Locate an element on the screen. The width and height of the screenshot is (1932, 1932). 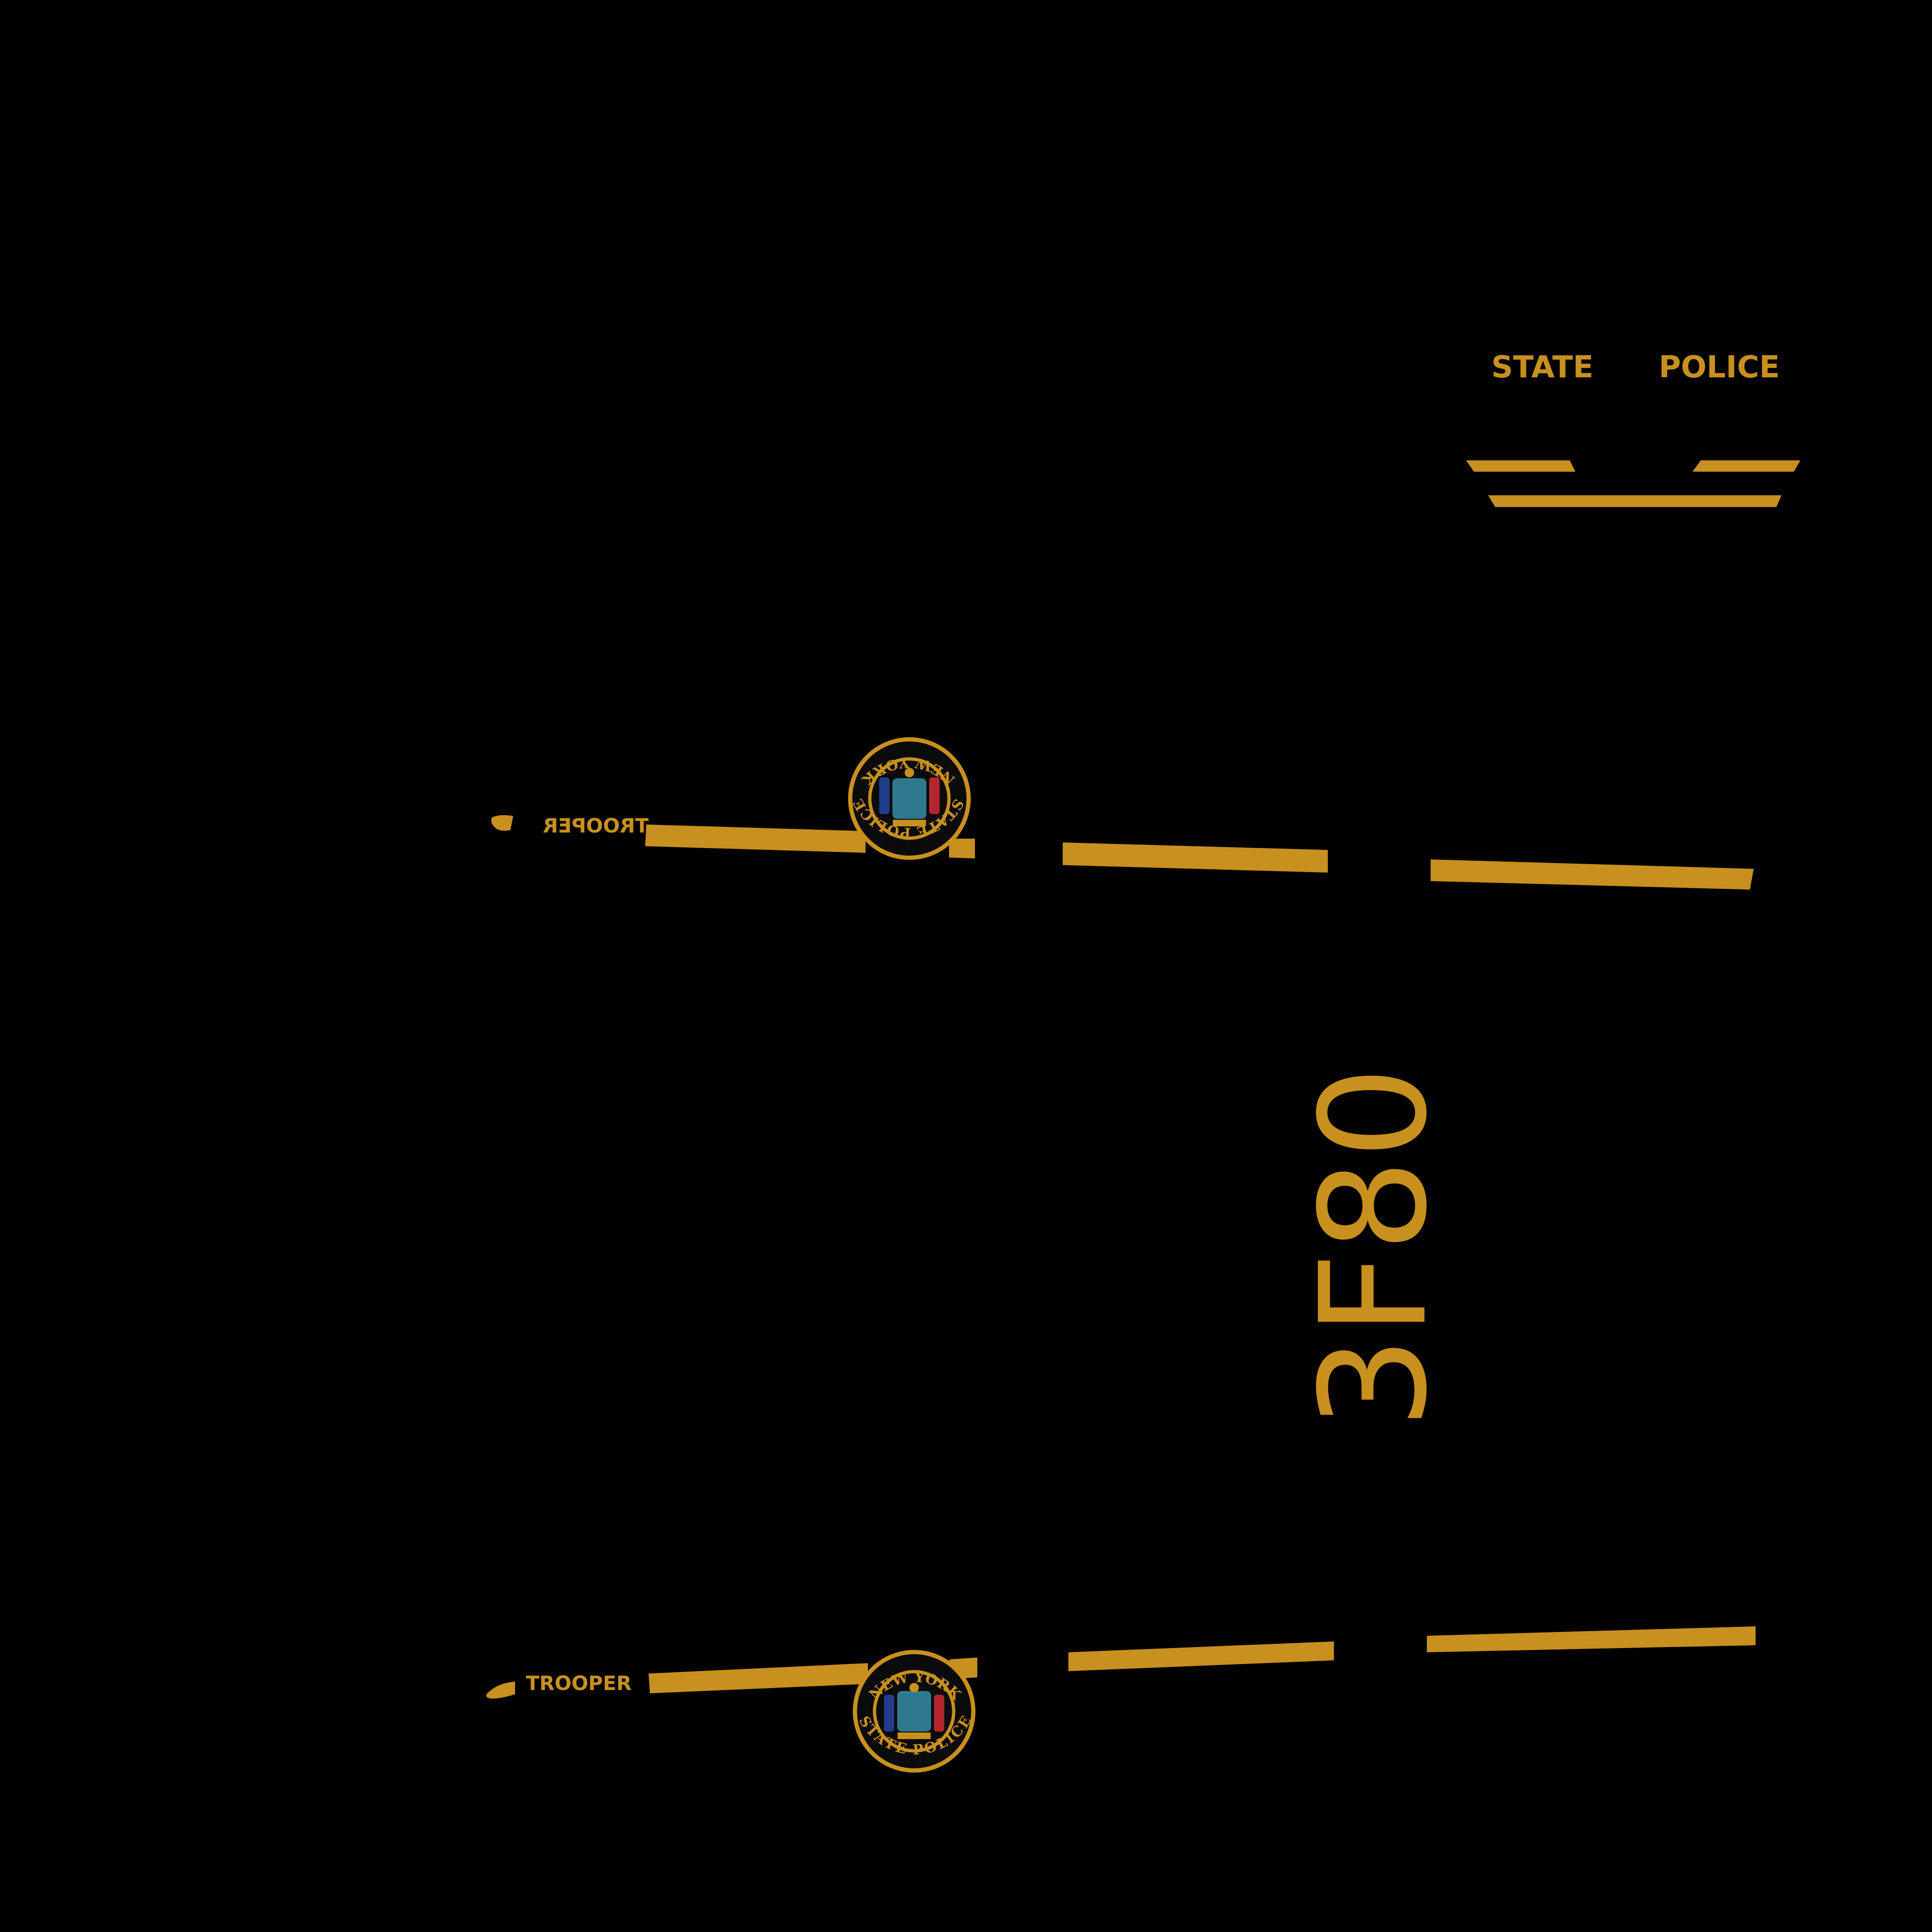
side-upper-tip is located at coordinates (502, 823).